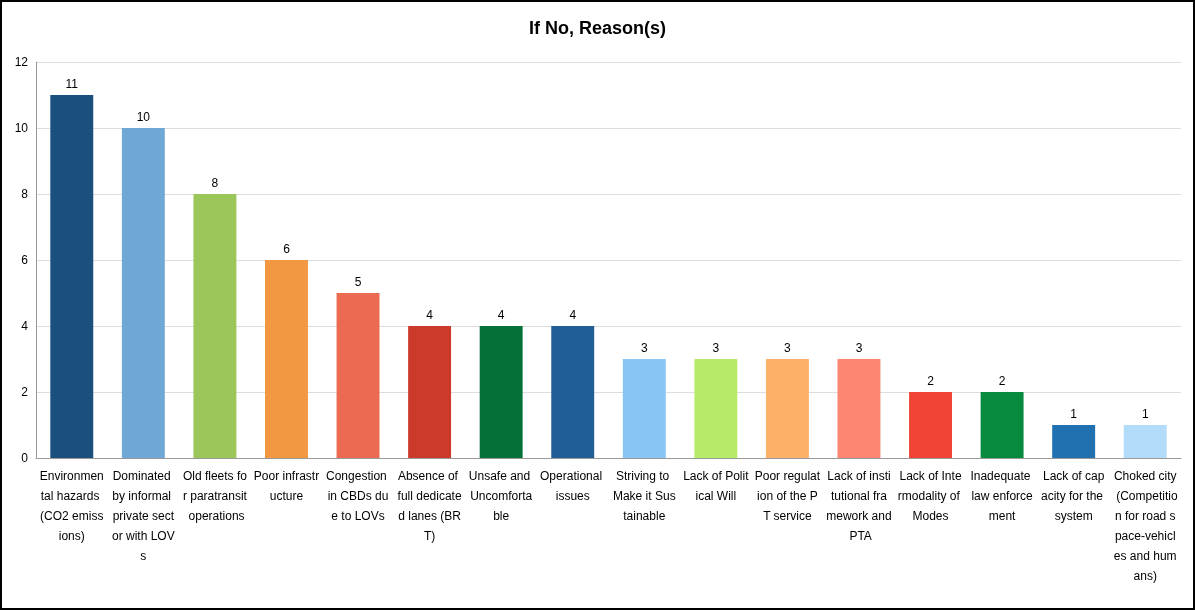  I want to click on data-label: 8, so click(215, 183).